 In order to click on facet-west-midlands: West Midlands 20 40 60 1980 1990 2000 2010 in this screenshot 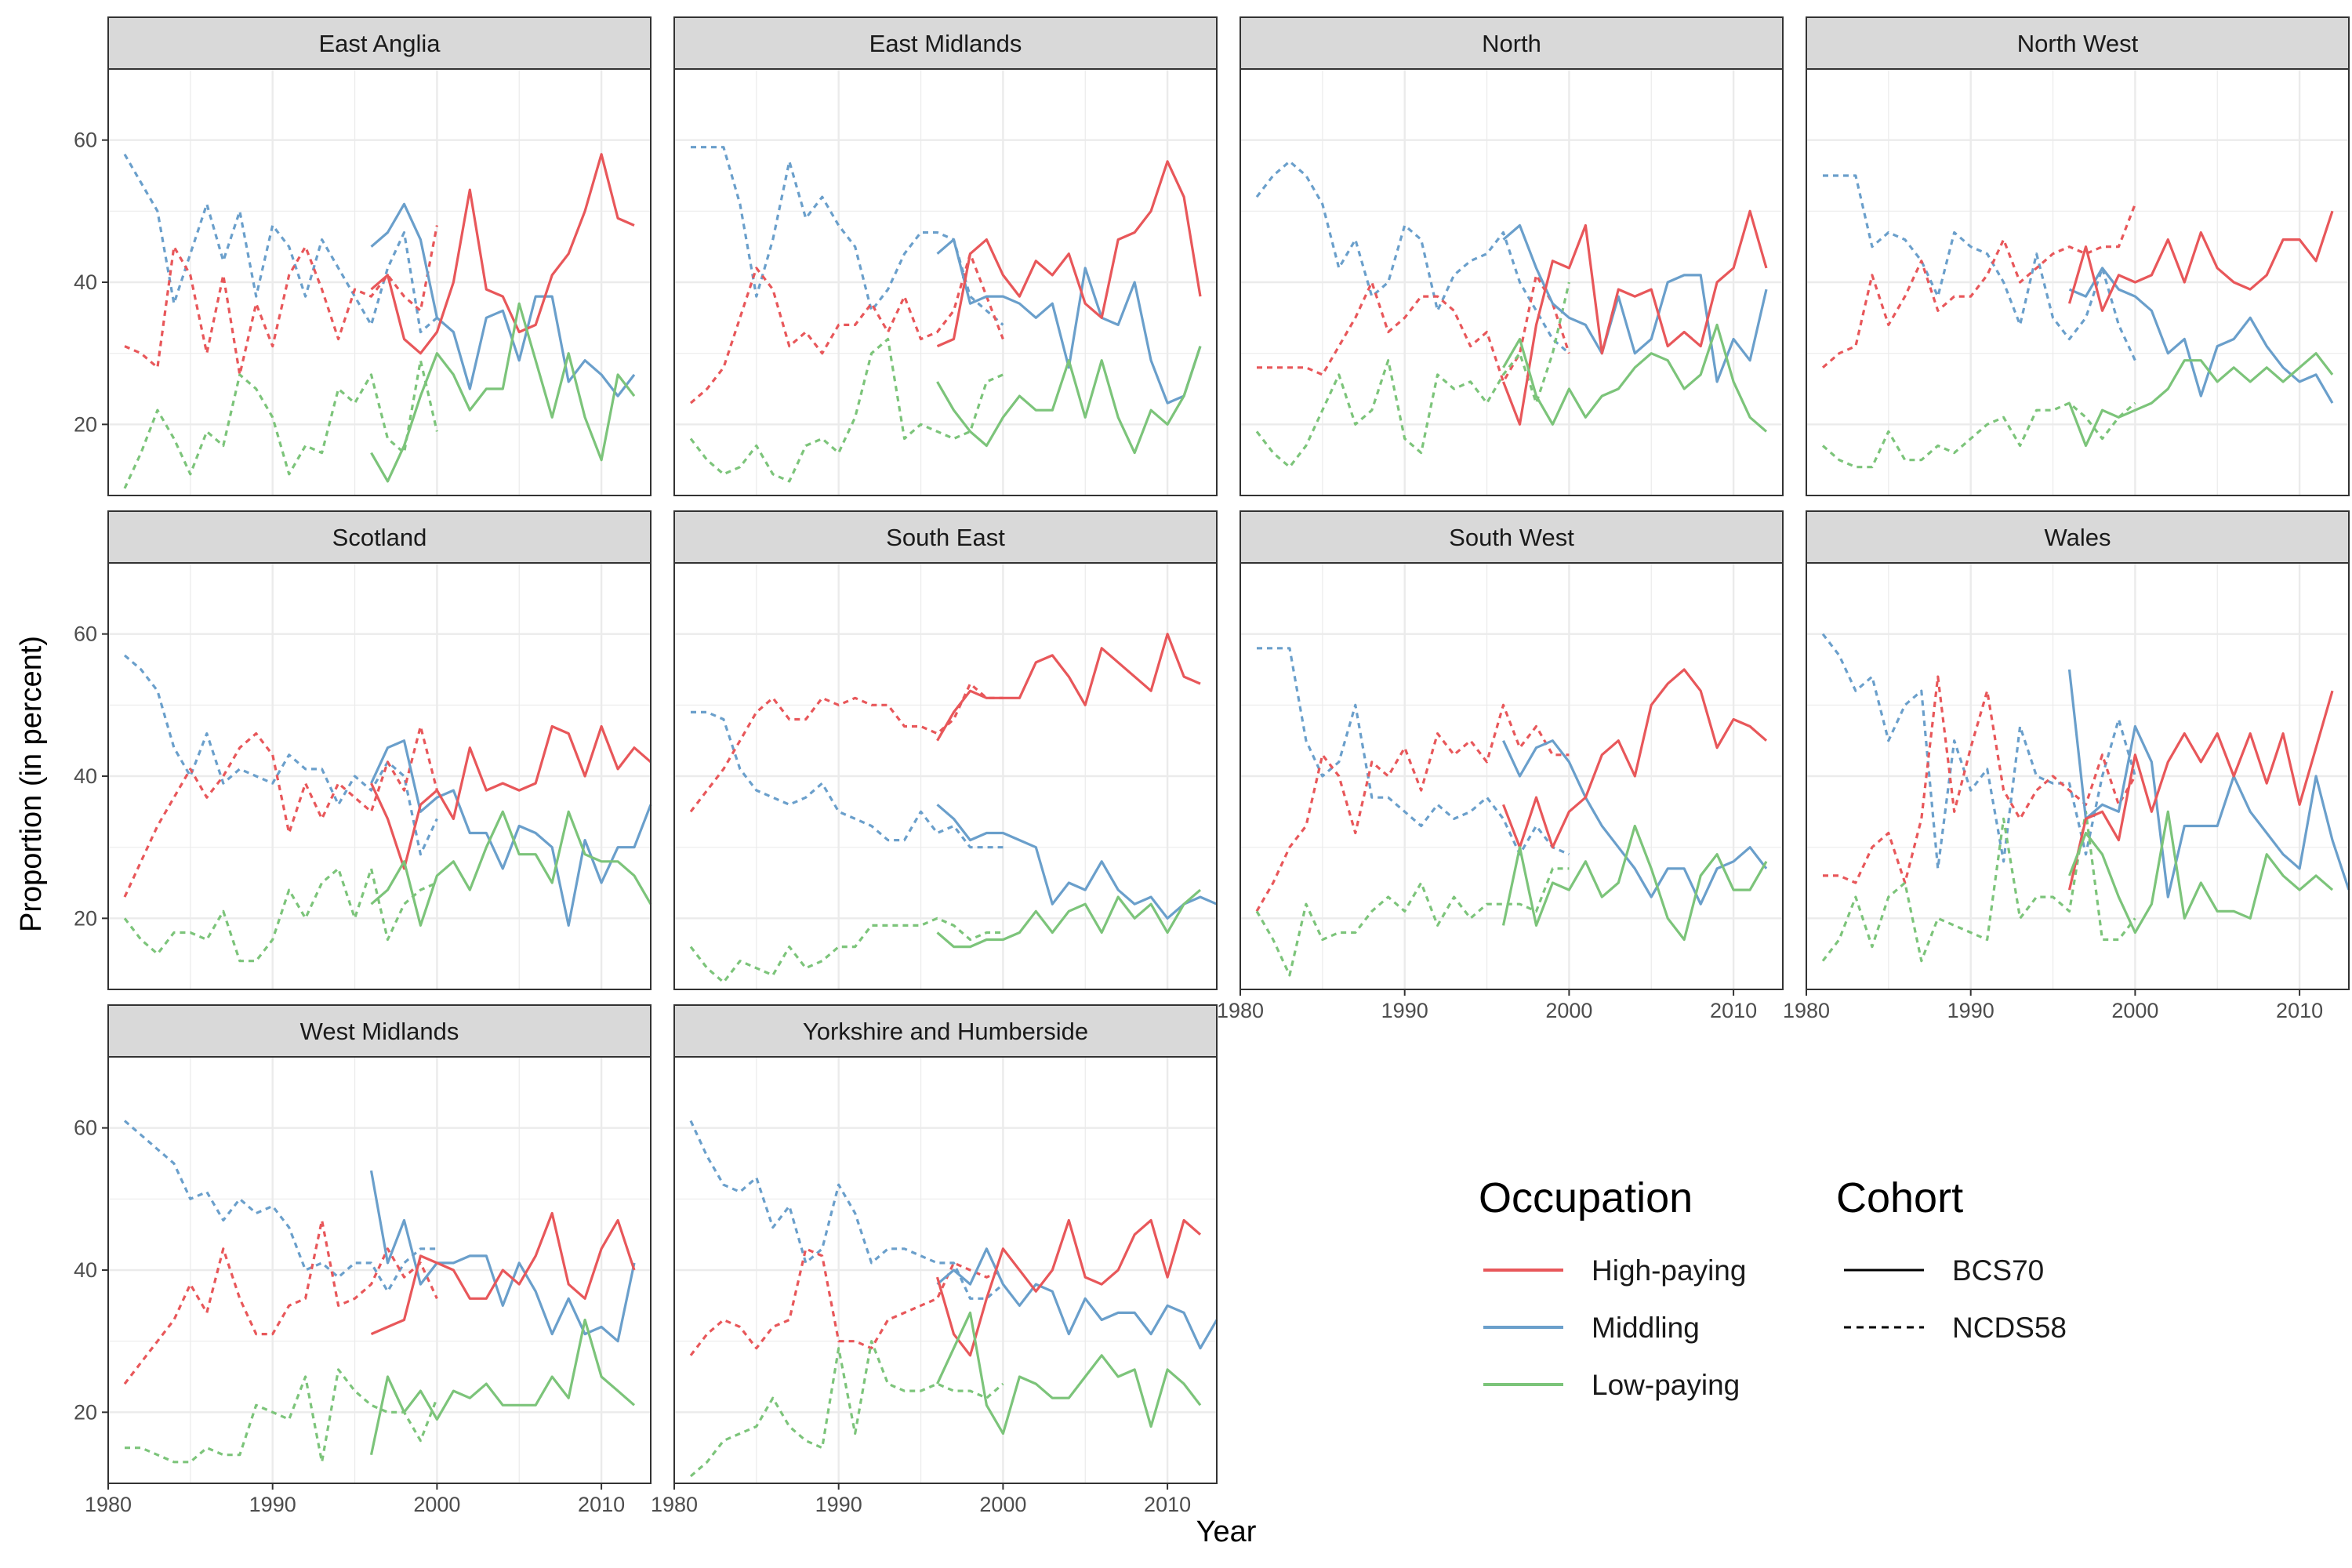, I will do `click(363, 1260)`.